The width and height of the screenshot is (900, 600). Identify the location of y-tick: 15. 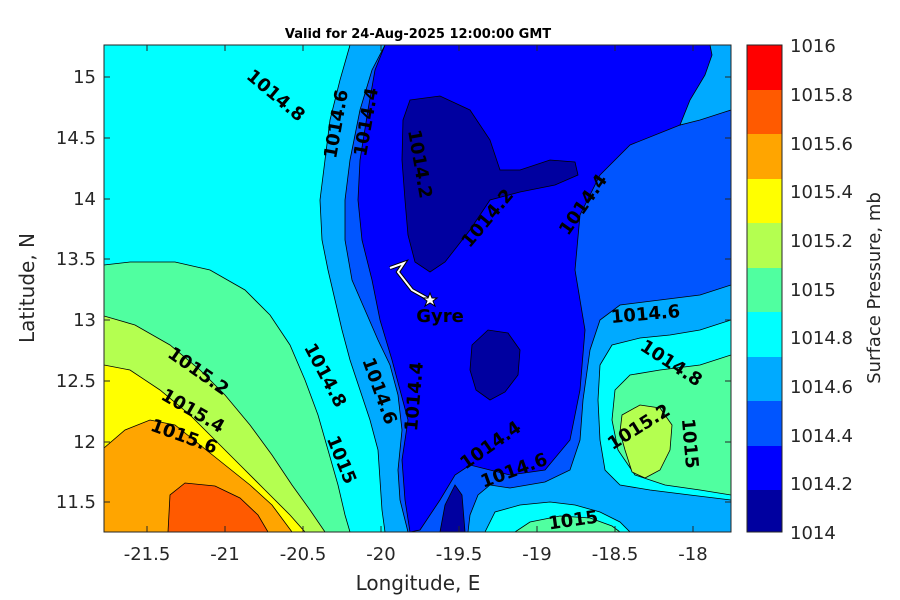
(402, 77).